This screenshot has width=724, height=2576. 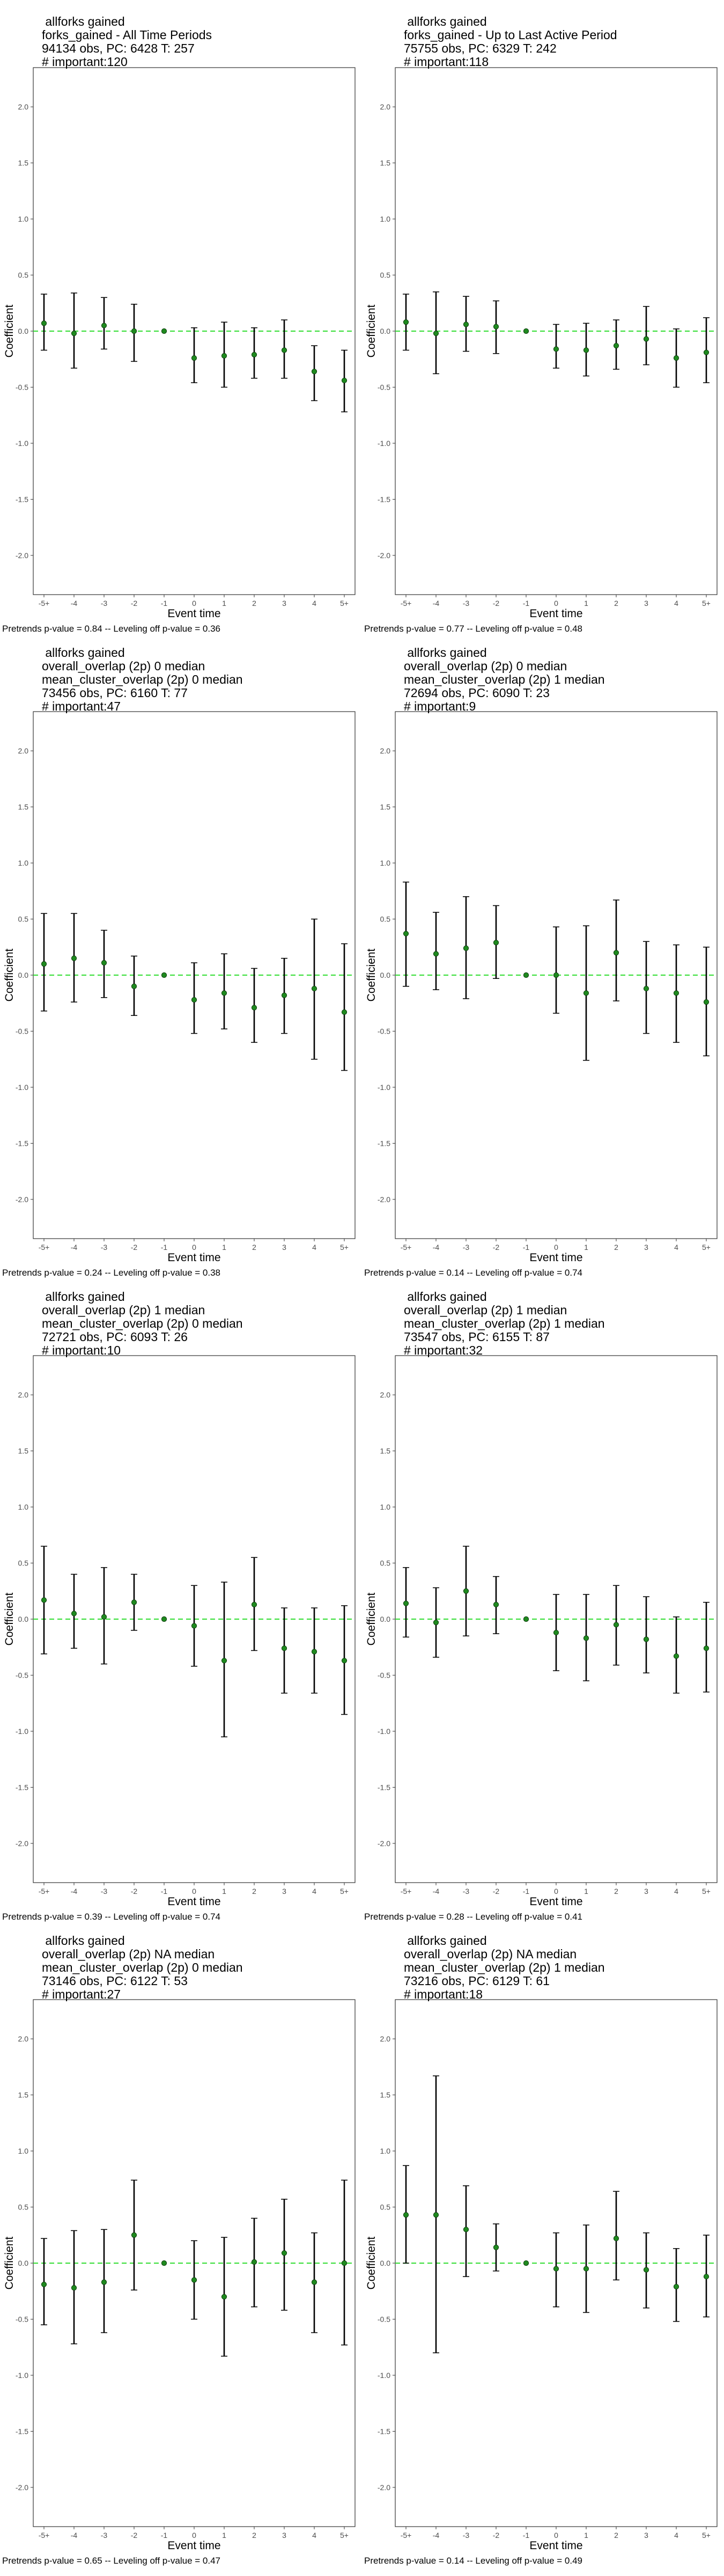 I want to click on chart-title-line: # important:18, so click(x=443, y=1994).